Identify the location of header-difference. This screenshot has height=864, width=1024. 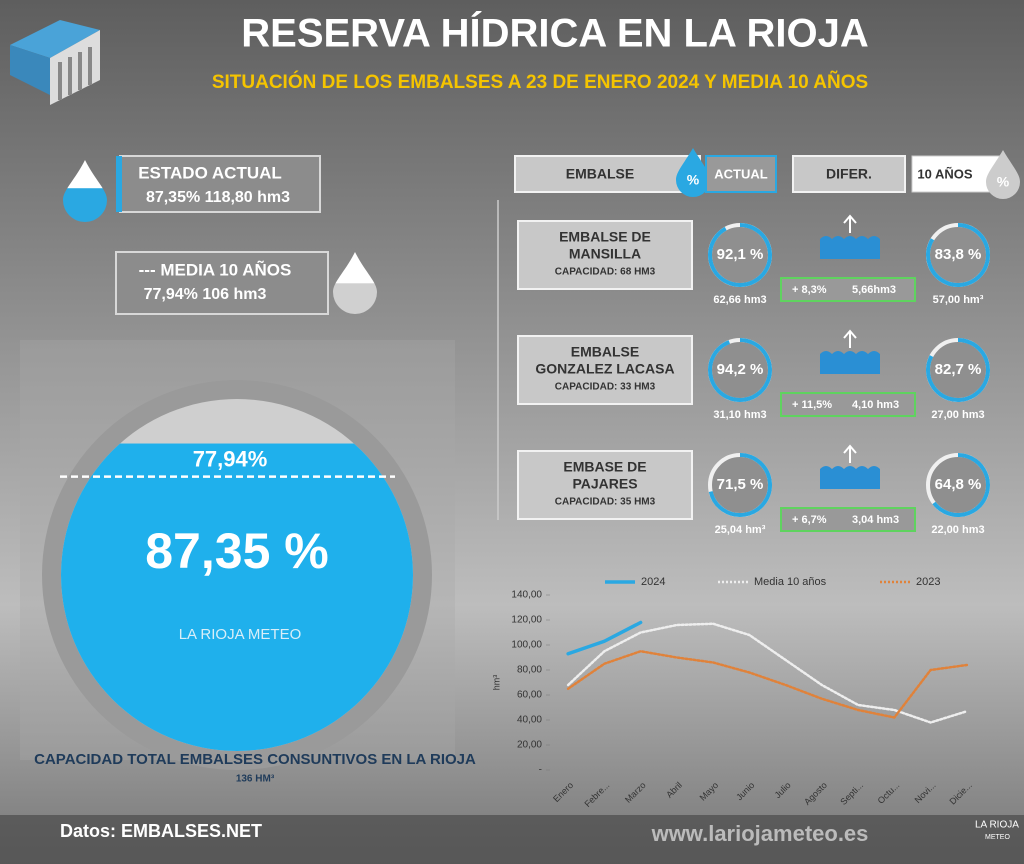
(849, 174).